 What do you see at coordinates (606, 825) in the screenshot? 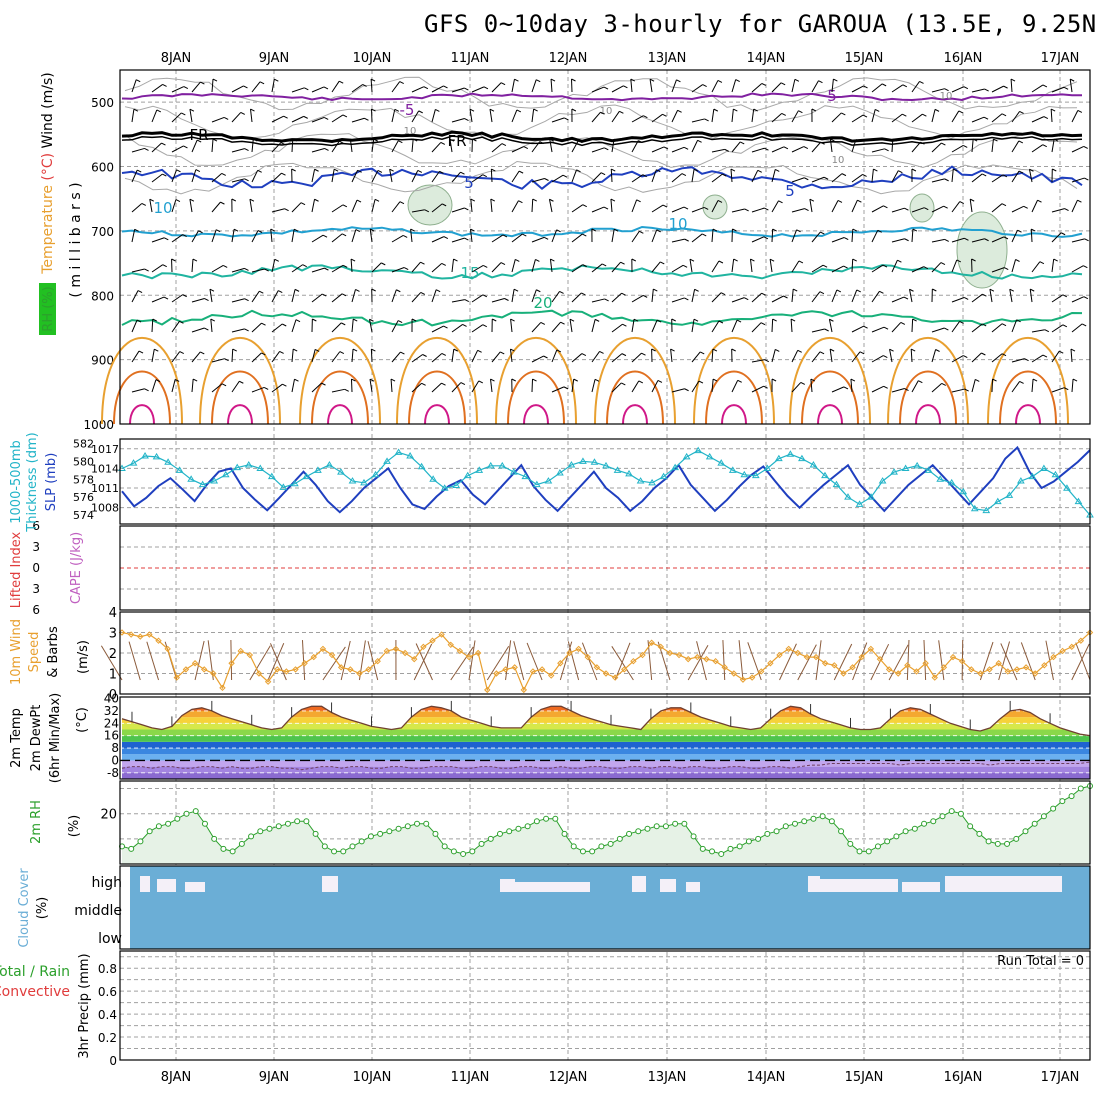
I see `rh-area` at bounding box center [606, 825].